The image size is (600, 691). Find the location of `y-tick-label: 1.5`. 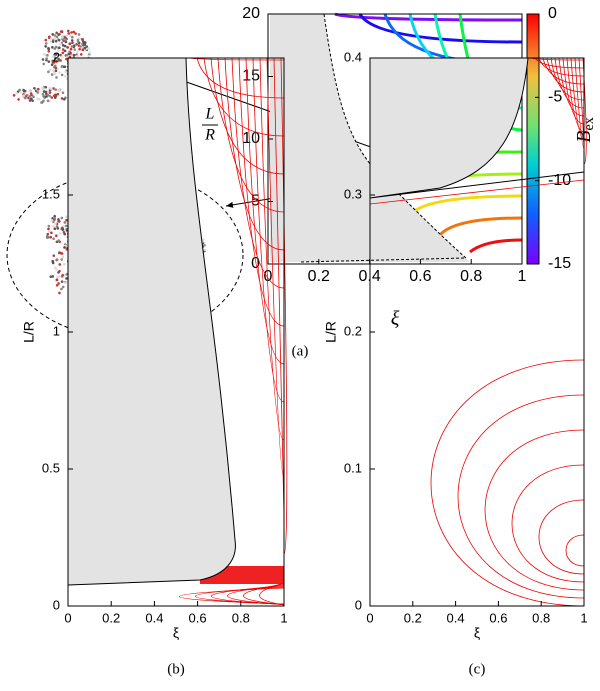

y-tick-label: 1.5 is located at coordinates (51, 193).